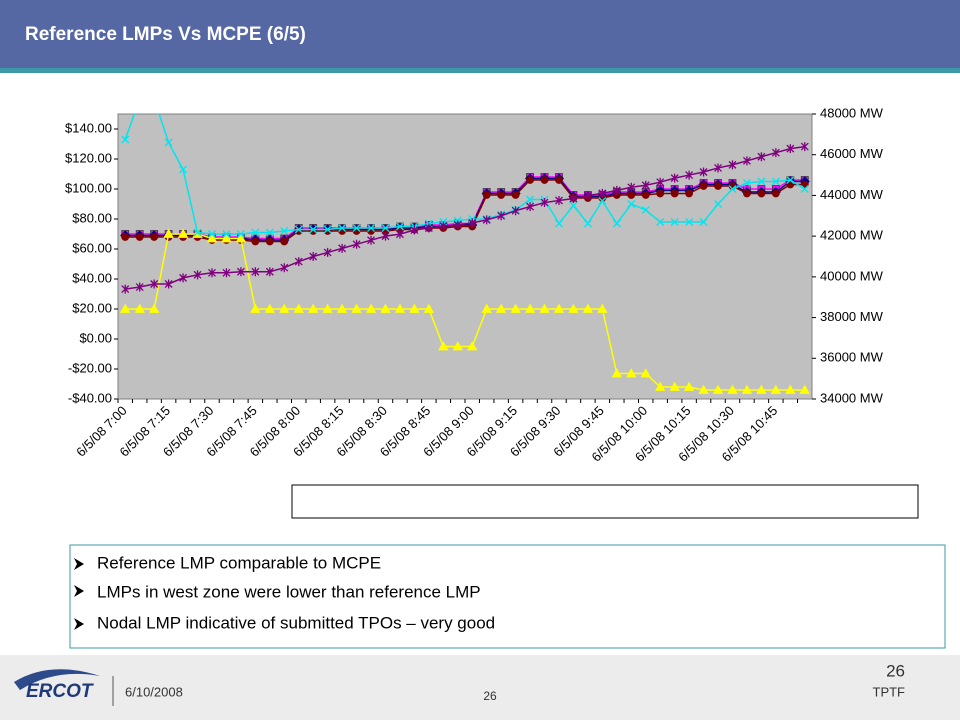 This screenshot has height=720, width=960. I want to click on y2-tick-label: 36000 MW, so click(852, 357).